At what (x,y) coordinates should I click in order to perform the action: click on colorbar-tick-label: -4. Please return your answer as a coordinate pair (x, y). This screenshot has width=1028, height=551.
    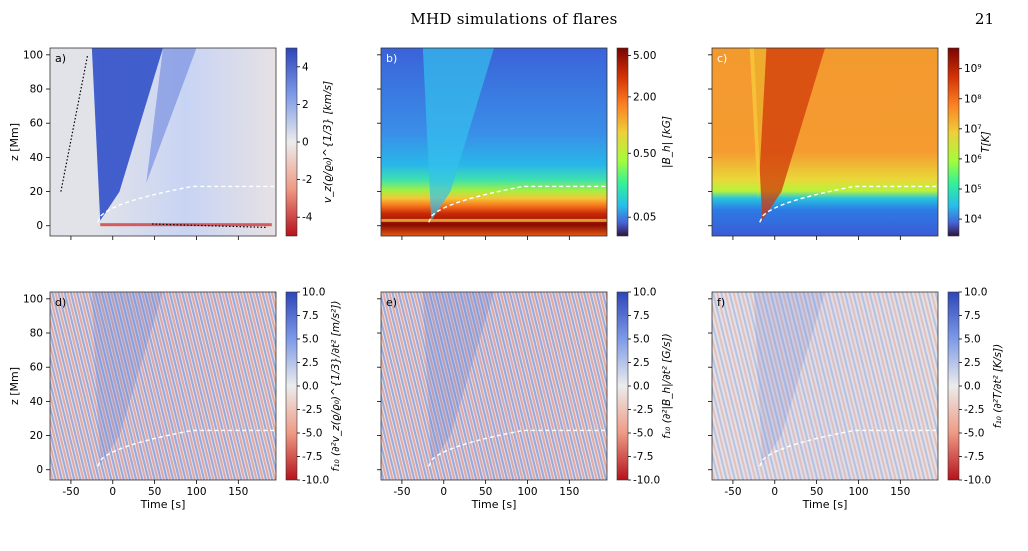
    Looking at the image, I should click on (307, 218).